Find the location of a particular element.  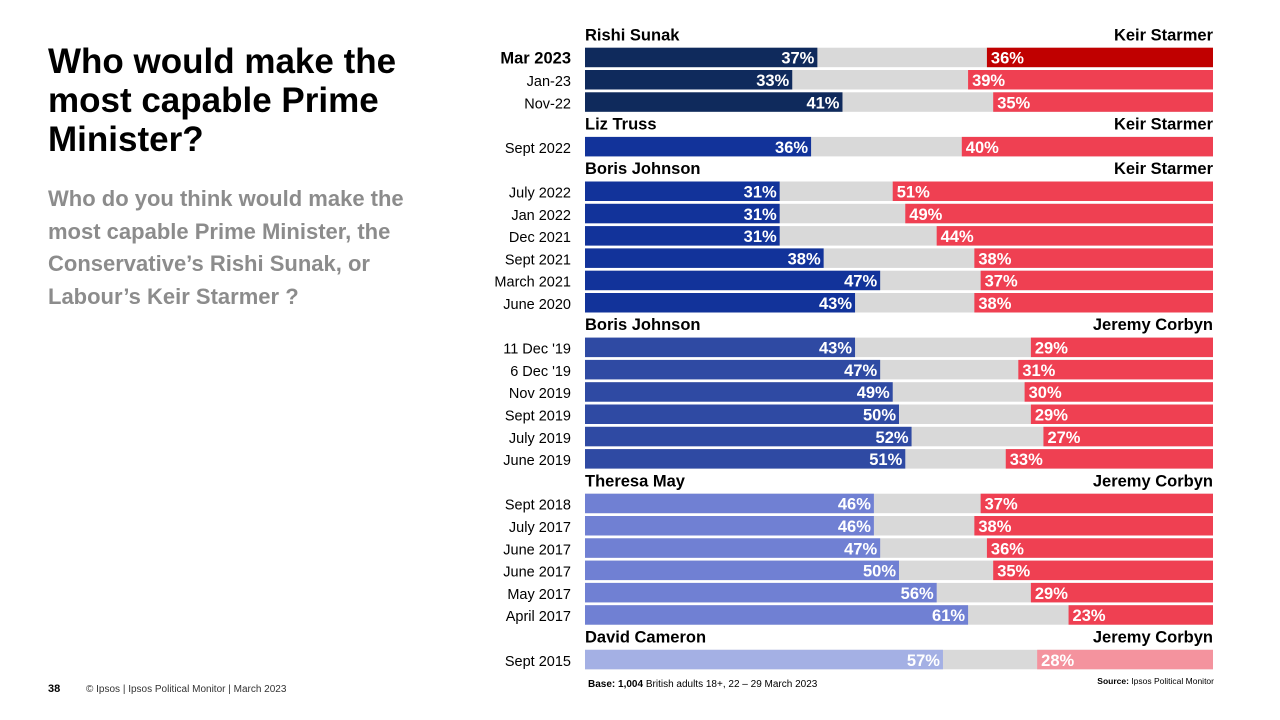

left-value-label: 51% is located at coordinates (885, 460).